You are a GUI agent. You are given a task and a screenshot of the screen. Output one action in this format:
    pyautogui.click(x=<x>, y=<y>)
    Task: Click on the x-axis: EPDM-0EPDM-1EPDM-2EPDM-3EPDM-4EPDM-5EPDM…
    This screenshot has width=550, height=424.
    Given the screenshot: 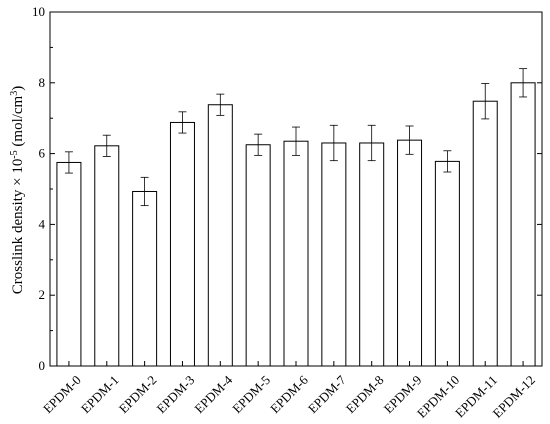 What is the action you would take?
    pyautogui.click(x=289, y=391)
    